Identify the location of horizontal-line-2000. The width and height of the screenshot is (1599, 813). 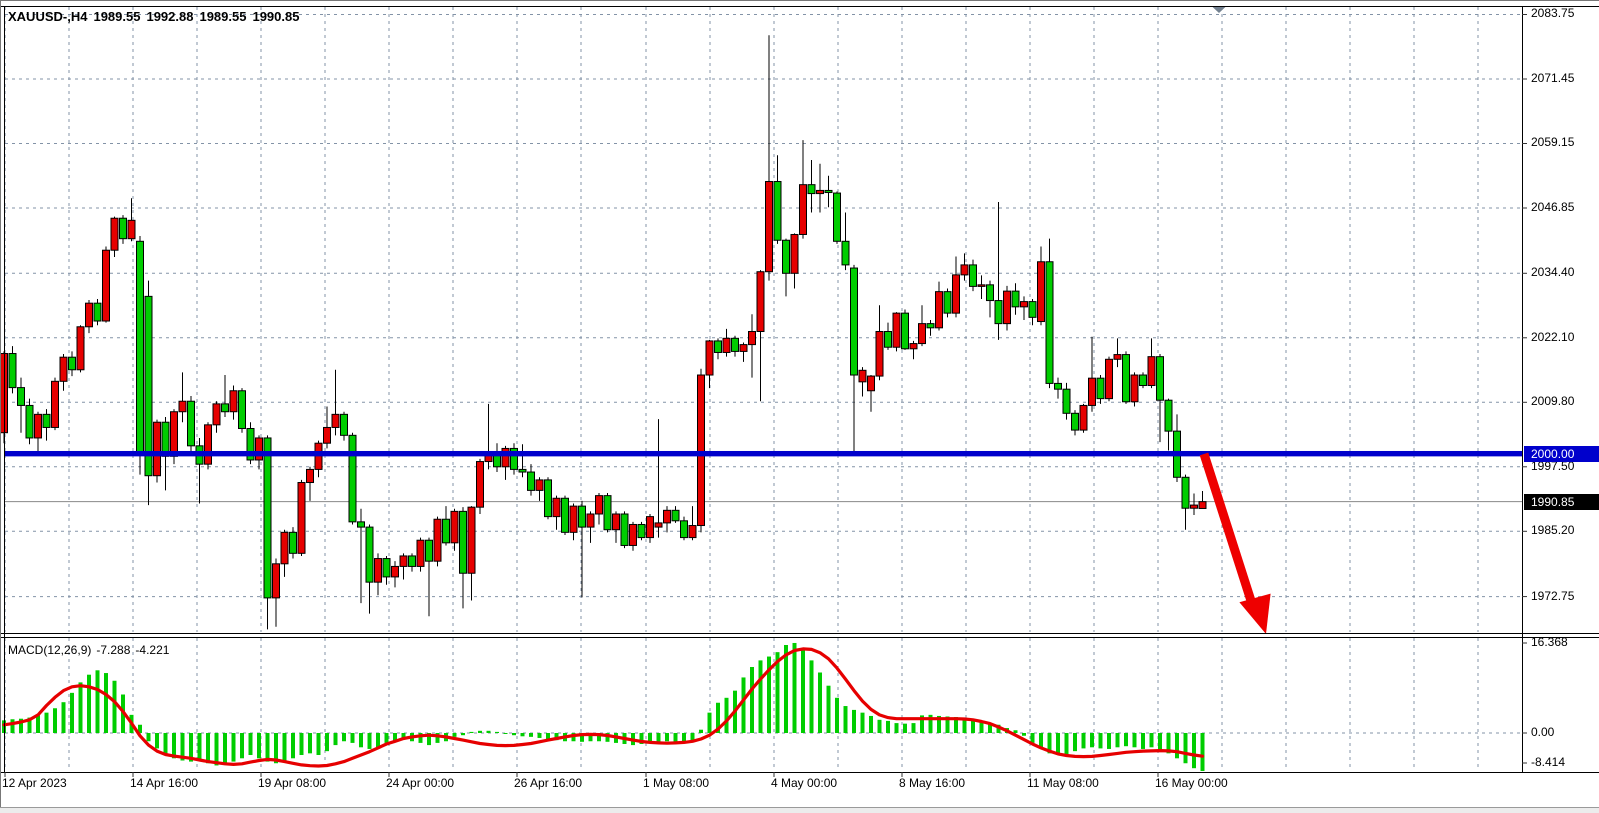
(763, 453).